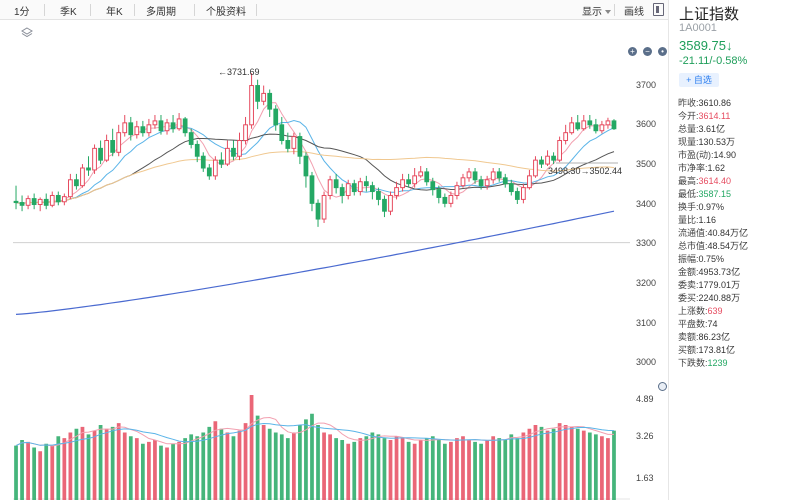  Describe the element at coordinates (692, 324) in the screenshot. I see `stat-label: 平盘数` at that location.